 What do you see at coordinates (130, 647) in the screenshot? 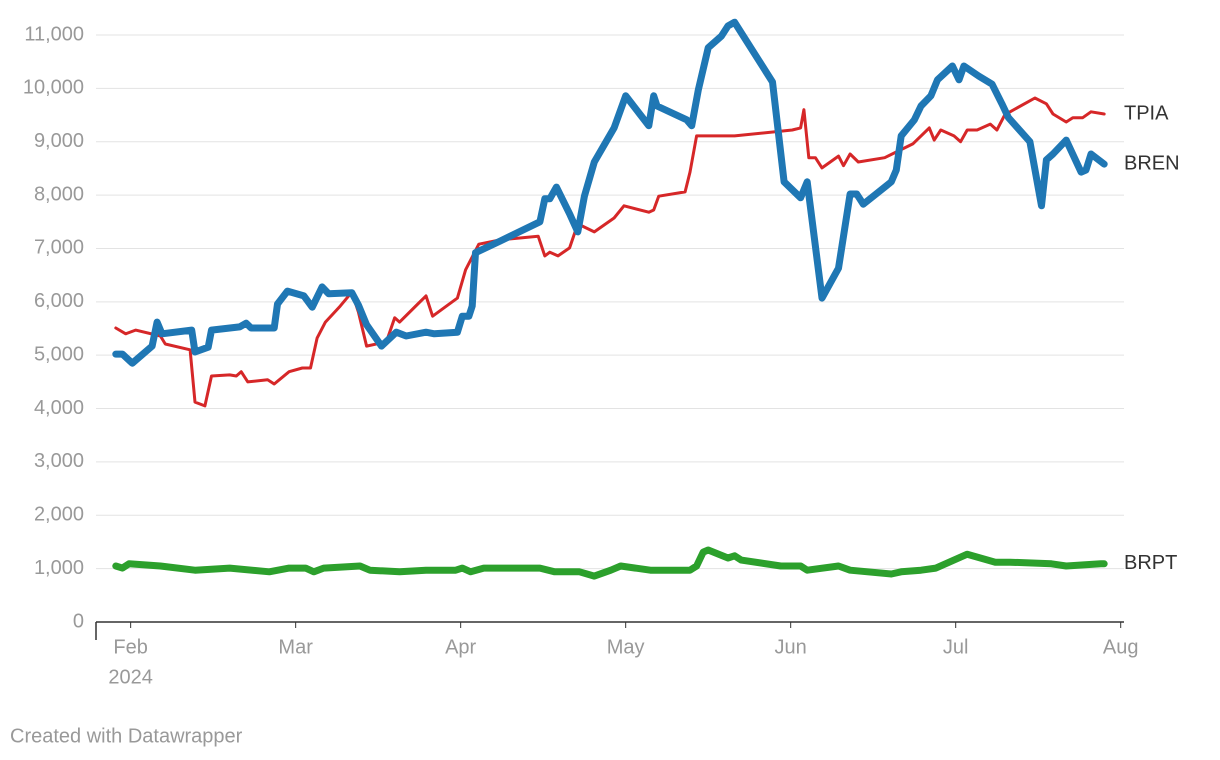
I see `x-tick-label: Feb` at bounding box center [130, 647].